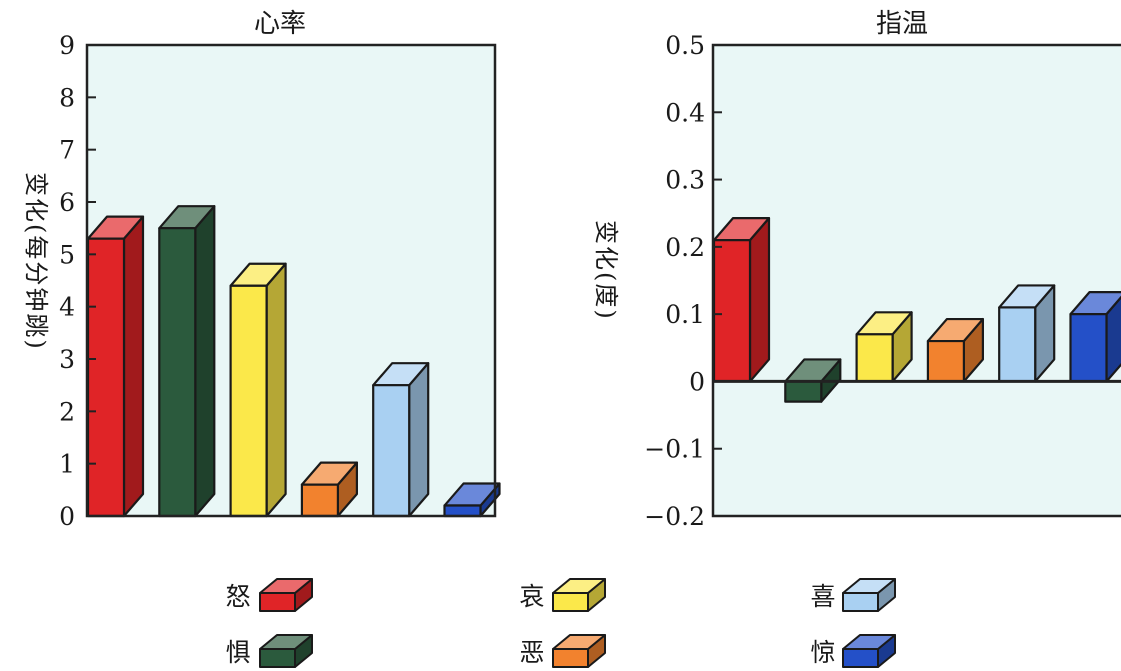  What do you see at coordinates (685, 247) in the screenshot?
I see `finger-temperature-y-tick-label: 0.2` at bounding box center [685, 247].